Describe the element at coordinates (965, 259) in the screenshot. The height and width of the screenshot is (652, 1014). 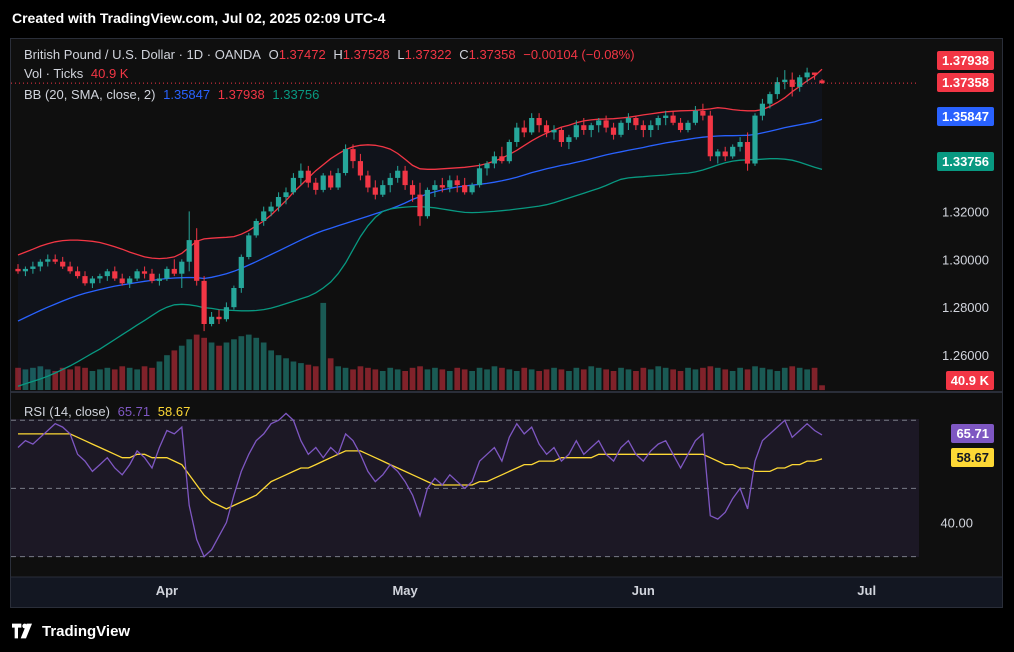
I see `price-tick-label: 1.30000` at that location.